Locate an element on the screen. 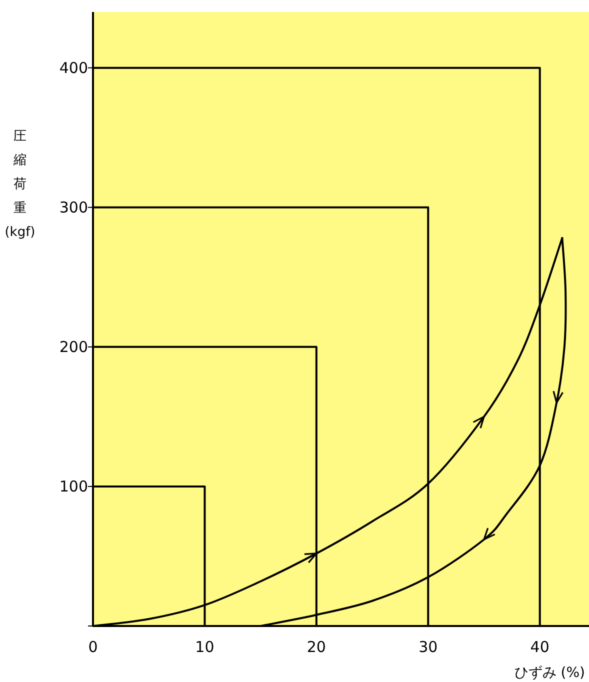  x-axis-title: ひずみ (%) is located at coordinates (549, 673).